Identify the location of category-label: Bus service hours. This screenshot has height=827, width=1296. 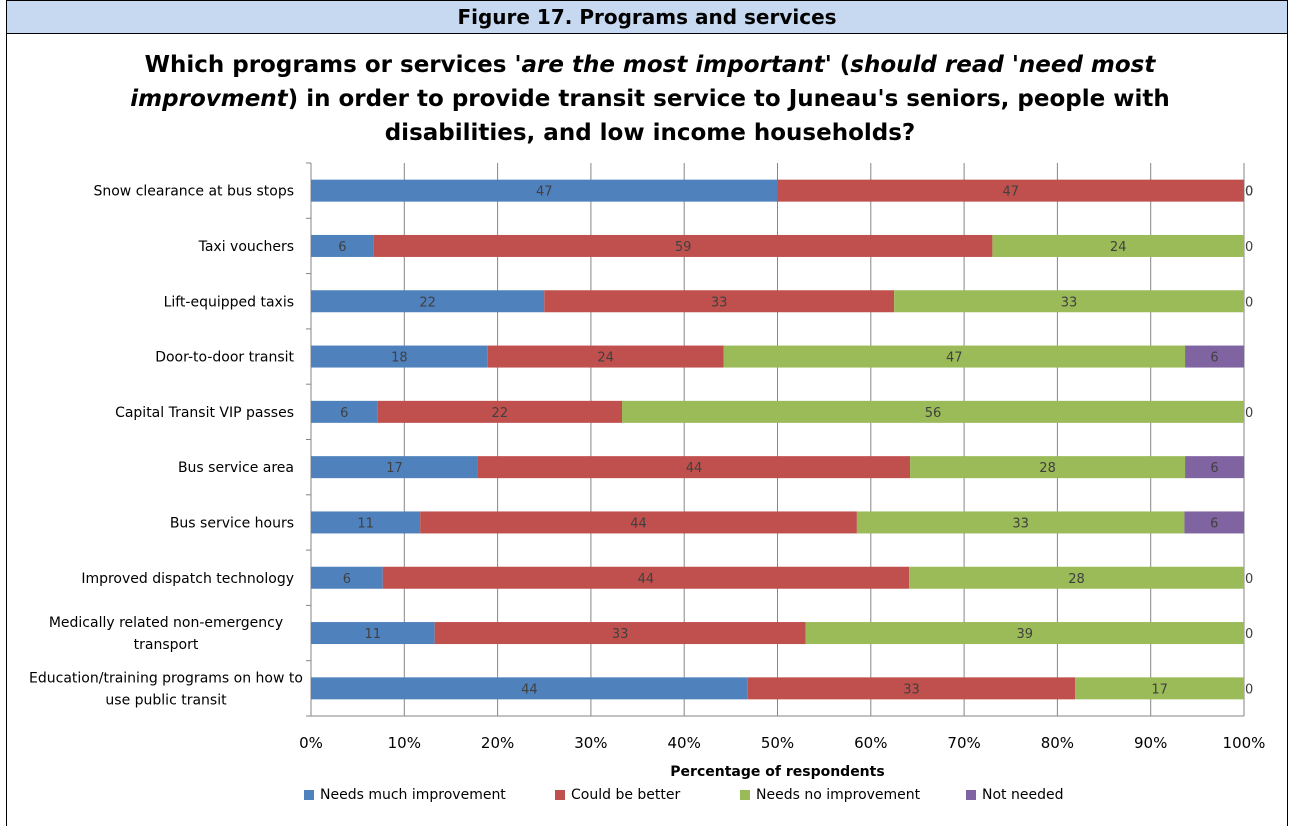
(232, 523).